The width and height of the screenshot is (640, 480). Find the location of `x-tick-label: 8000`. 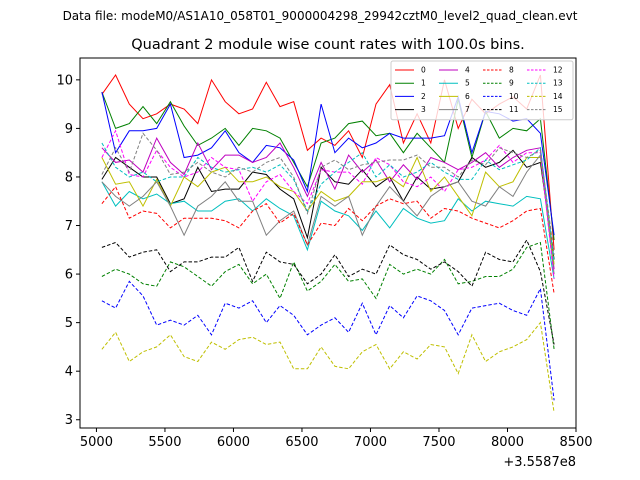

x-tick-label: 8000 is located at coordinates (507, 442).